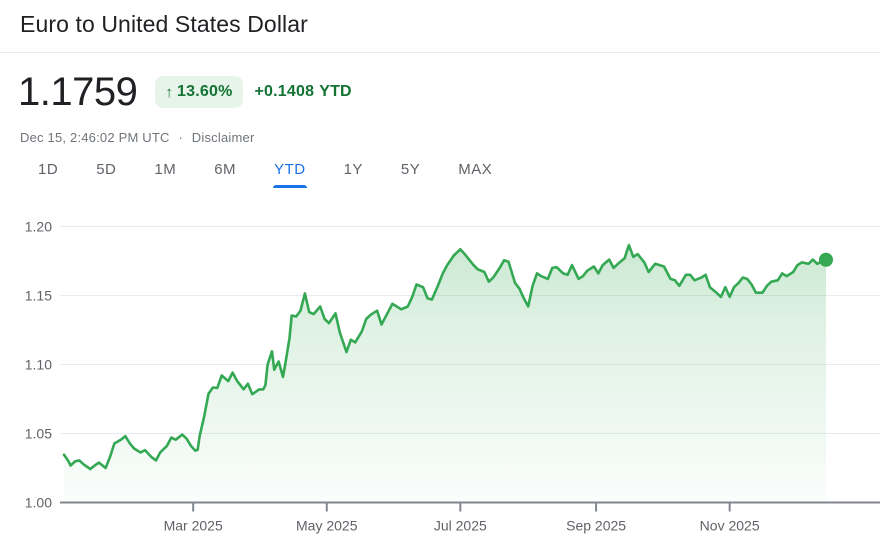 Image resolution: width=880 pixels, height=545 pixels. I want to click on chart-endpoint-dot, so click(826, 259).